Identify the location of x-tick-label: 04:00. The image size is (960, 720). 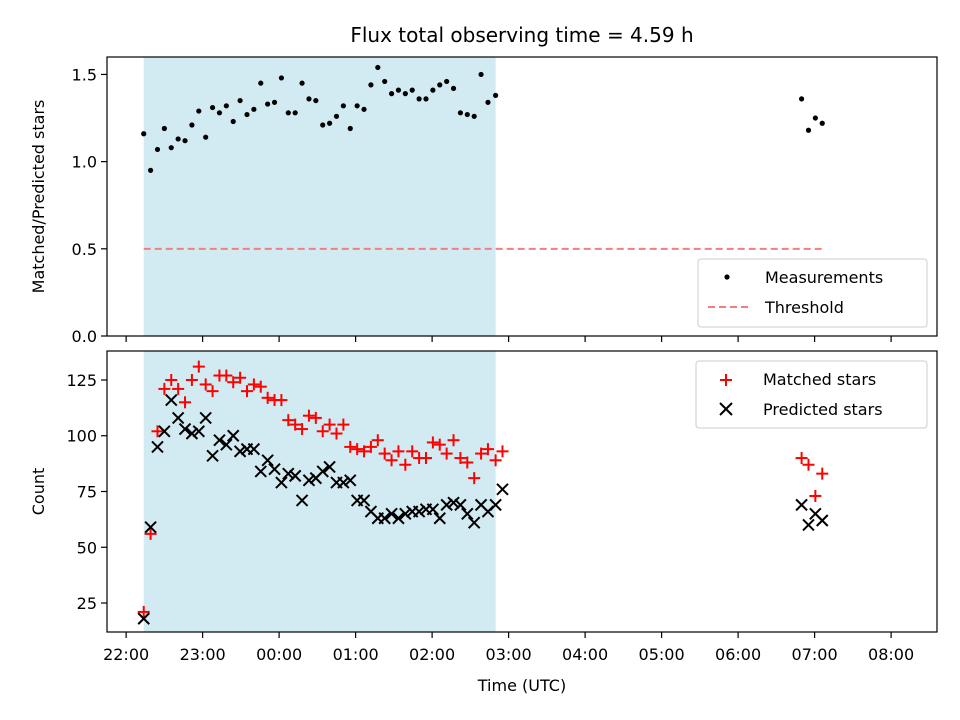
(585, 654).